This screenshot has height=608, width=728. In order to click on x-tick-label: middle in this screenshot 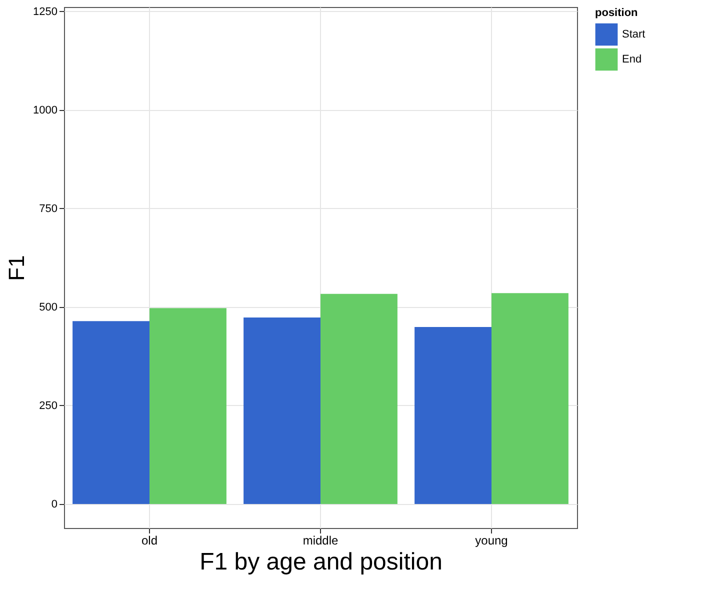, I will do `click(320, 541)`.